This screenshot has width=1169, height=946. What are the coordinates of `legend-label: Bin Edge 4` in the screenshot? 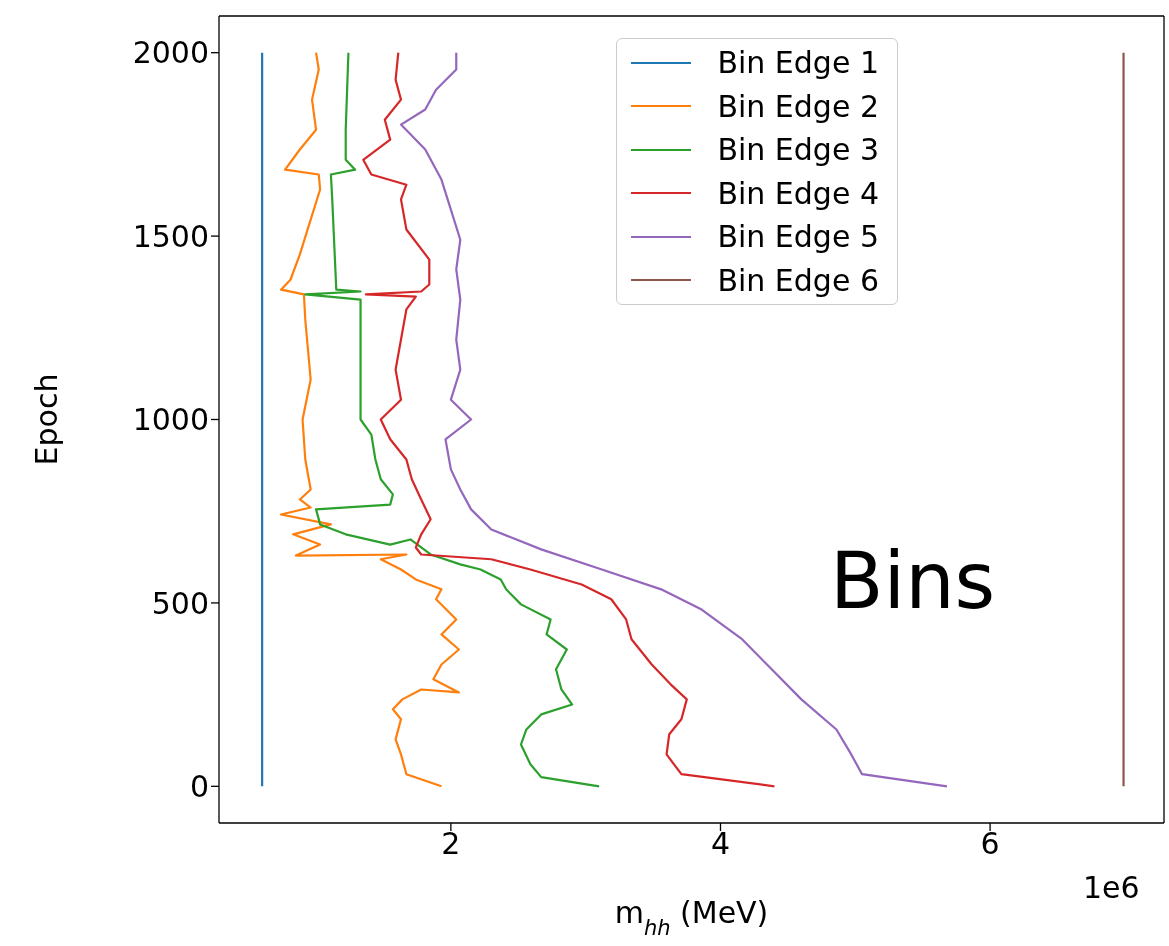 It's located at (798, 193).